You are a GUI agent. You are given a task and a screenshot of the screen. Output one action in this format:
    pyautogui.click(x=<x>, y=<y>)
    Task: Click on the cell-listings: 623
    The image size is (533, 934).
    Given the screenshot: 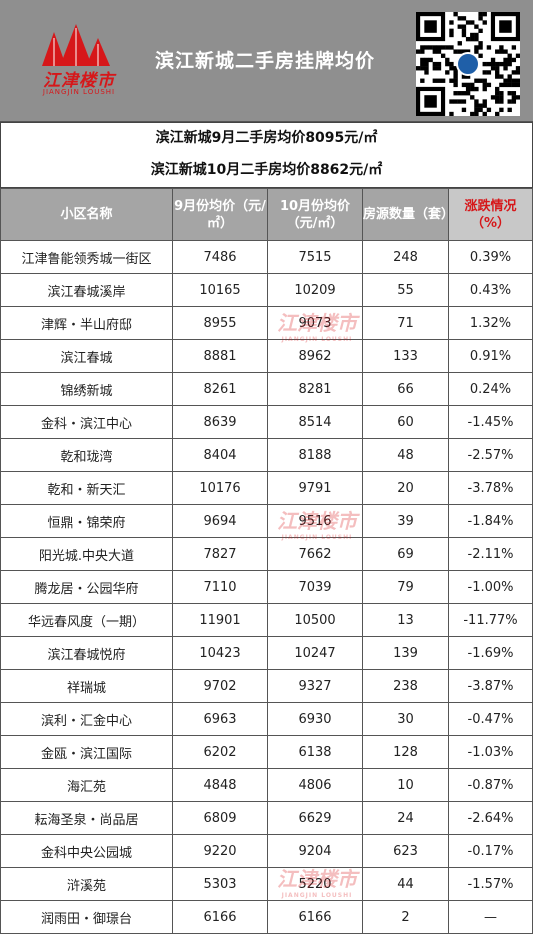 What is the action you would take?
    pyautogui.click(x=405, y=851)
    